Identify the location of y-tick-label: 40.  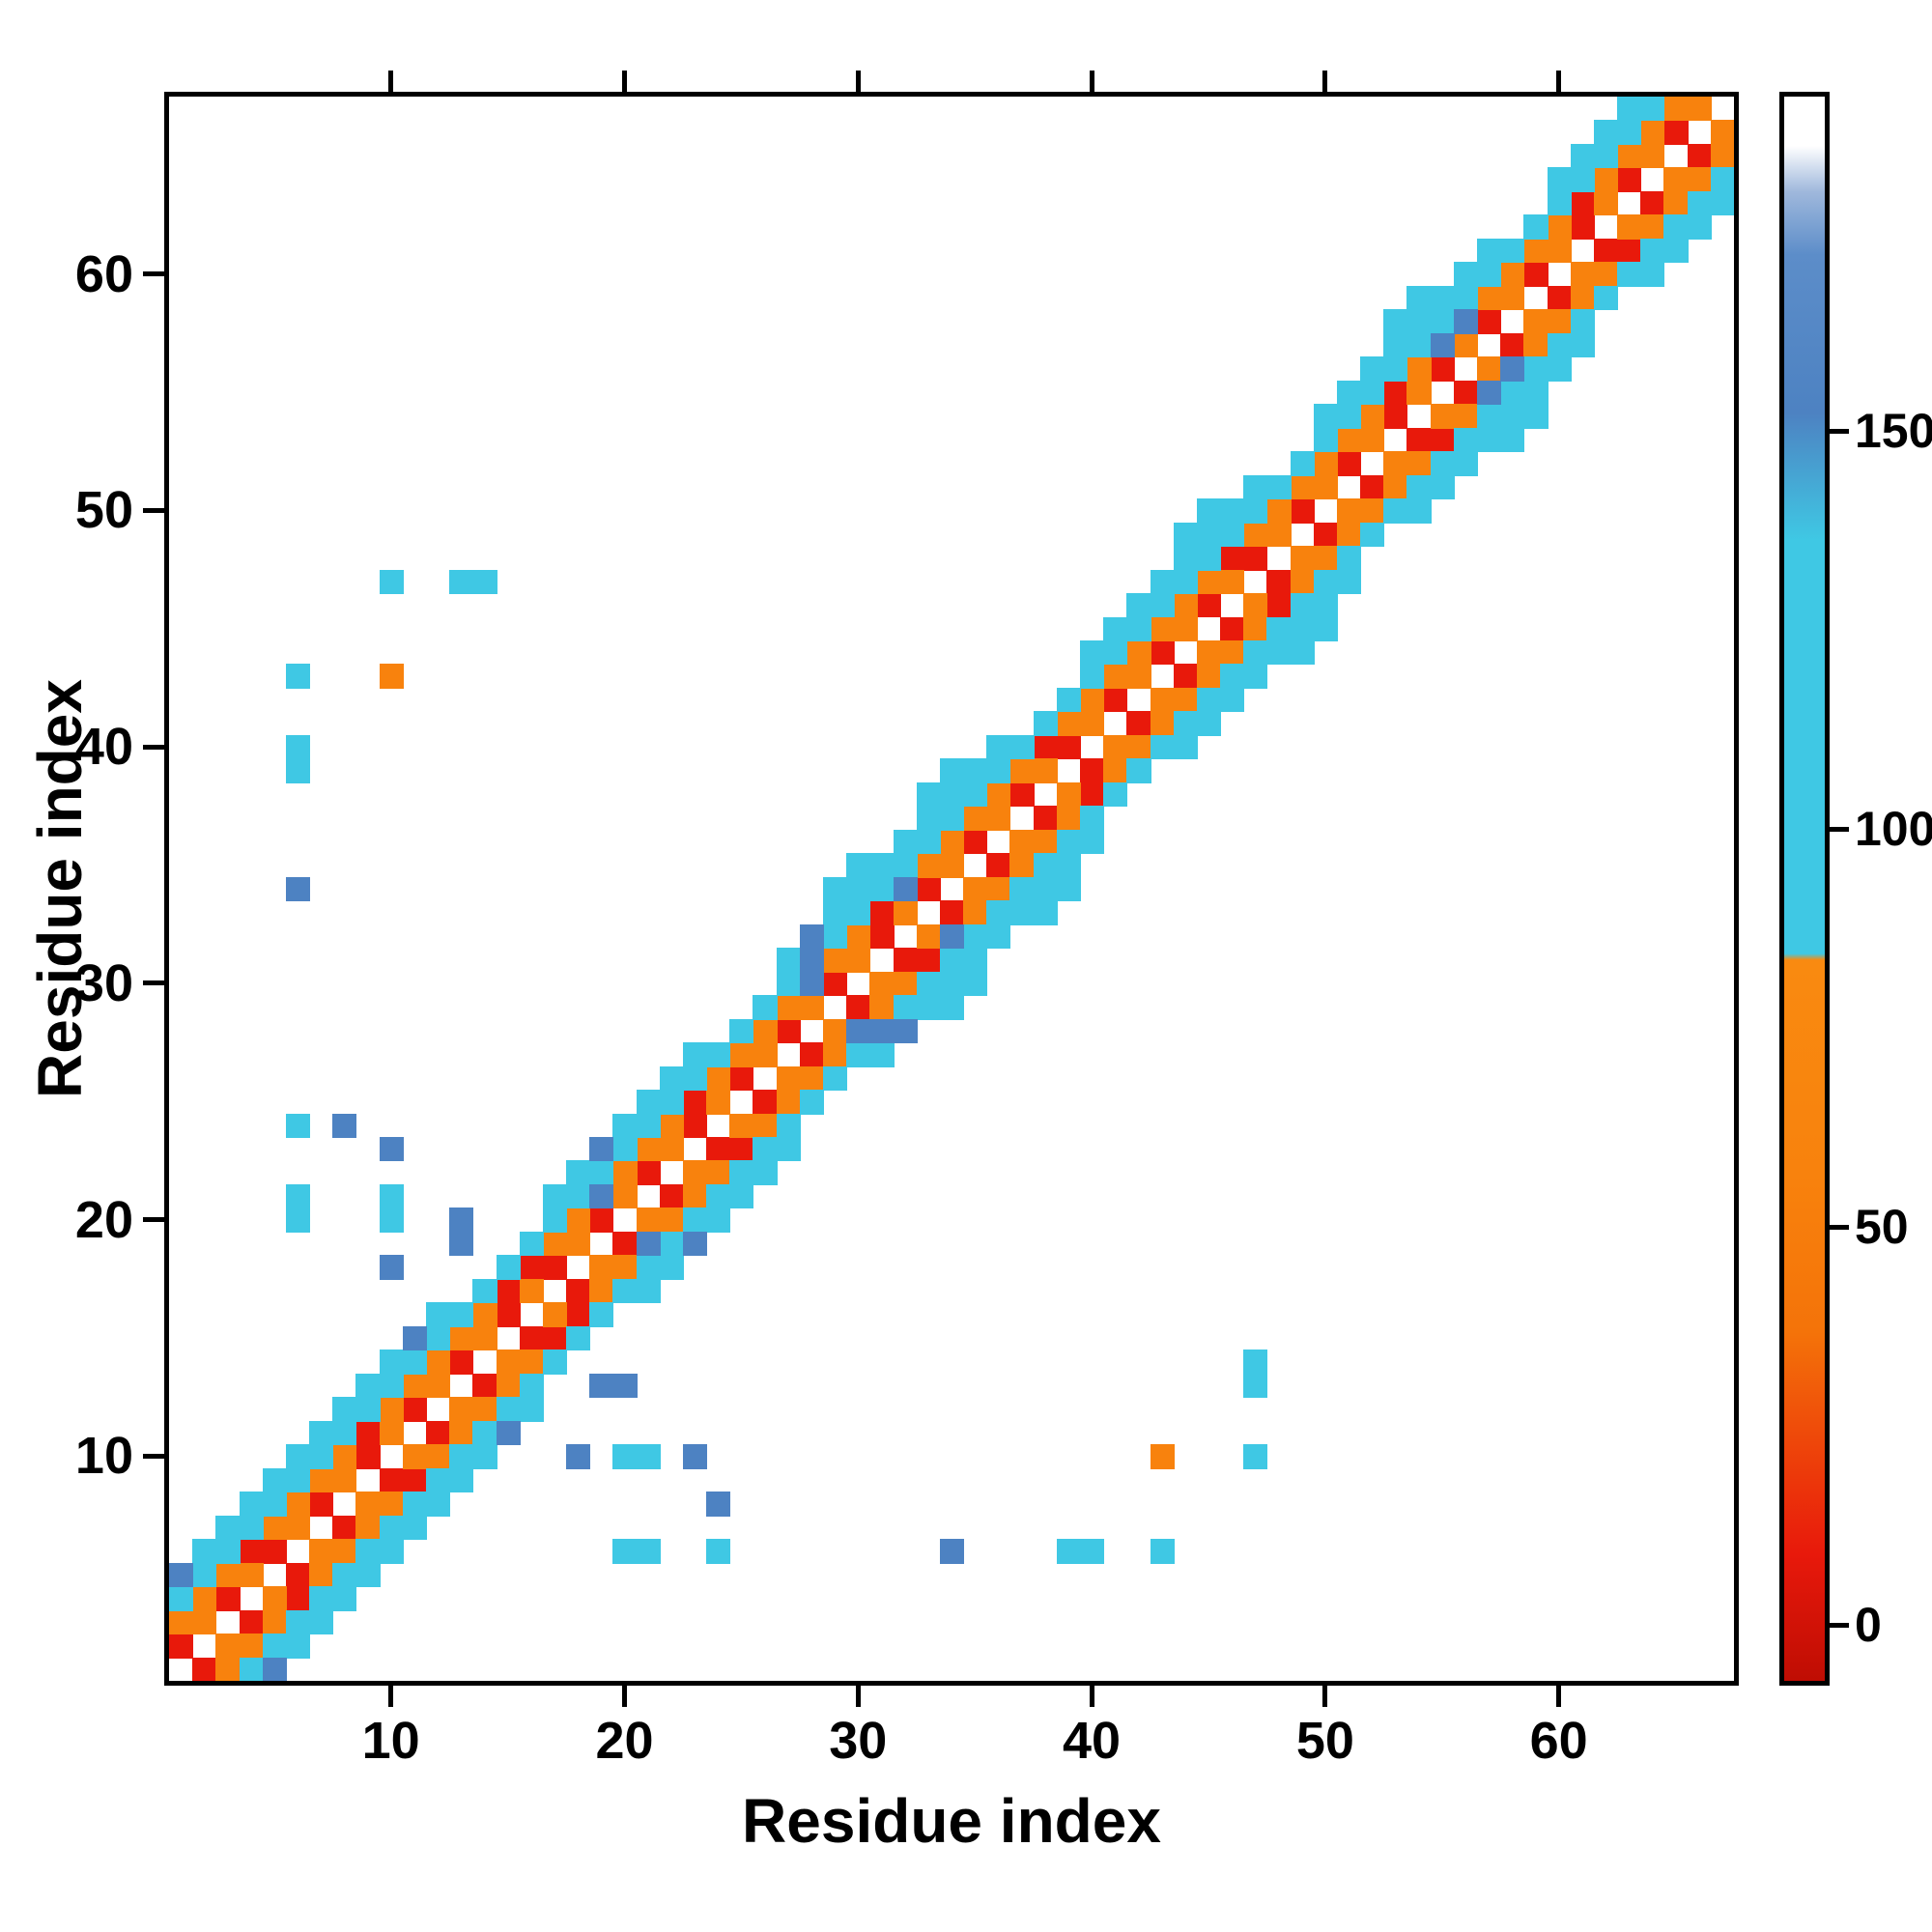
(103, 747).